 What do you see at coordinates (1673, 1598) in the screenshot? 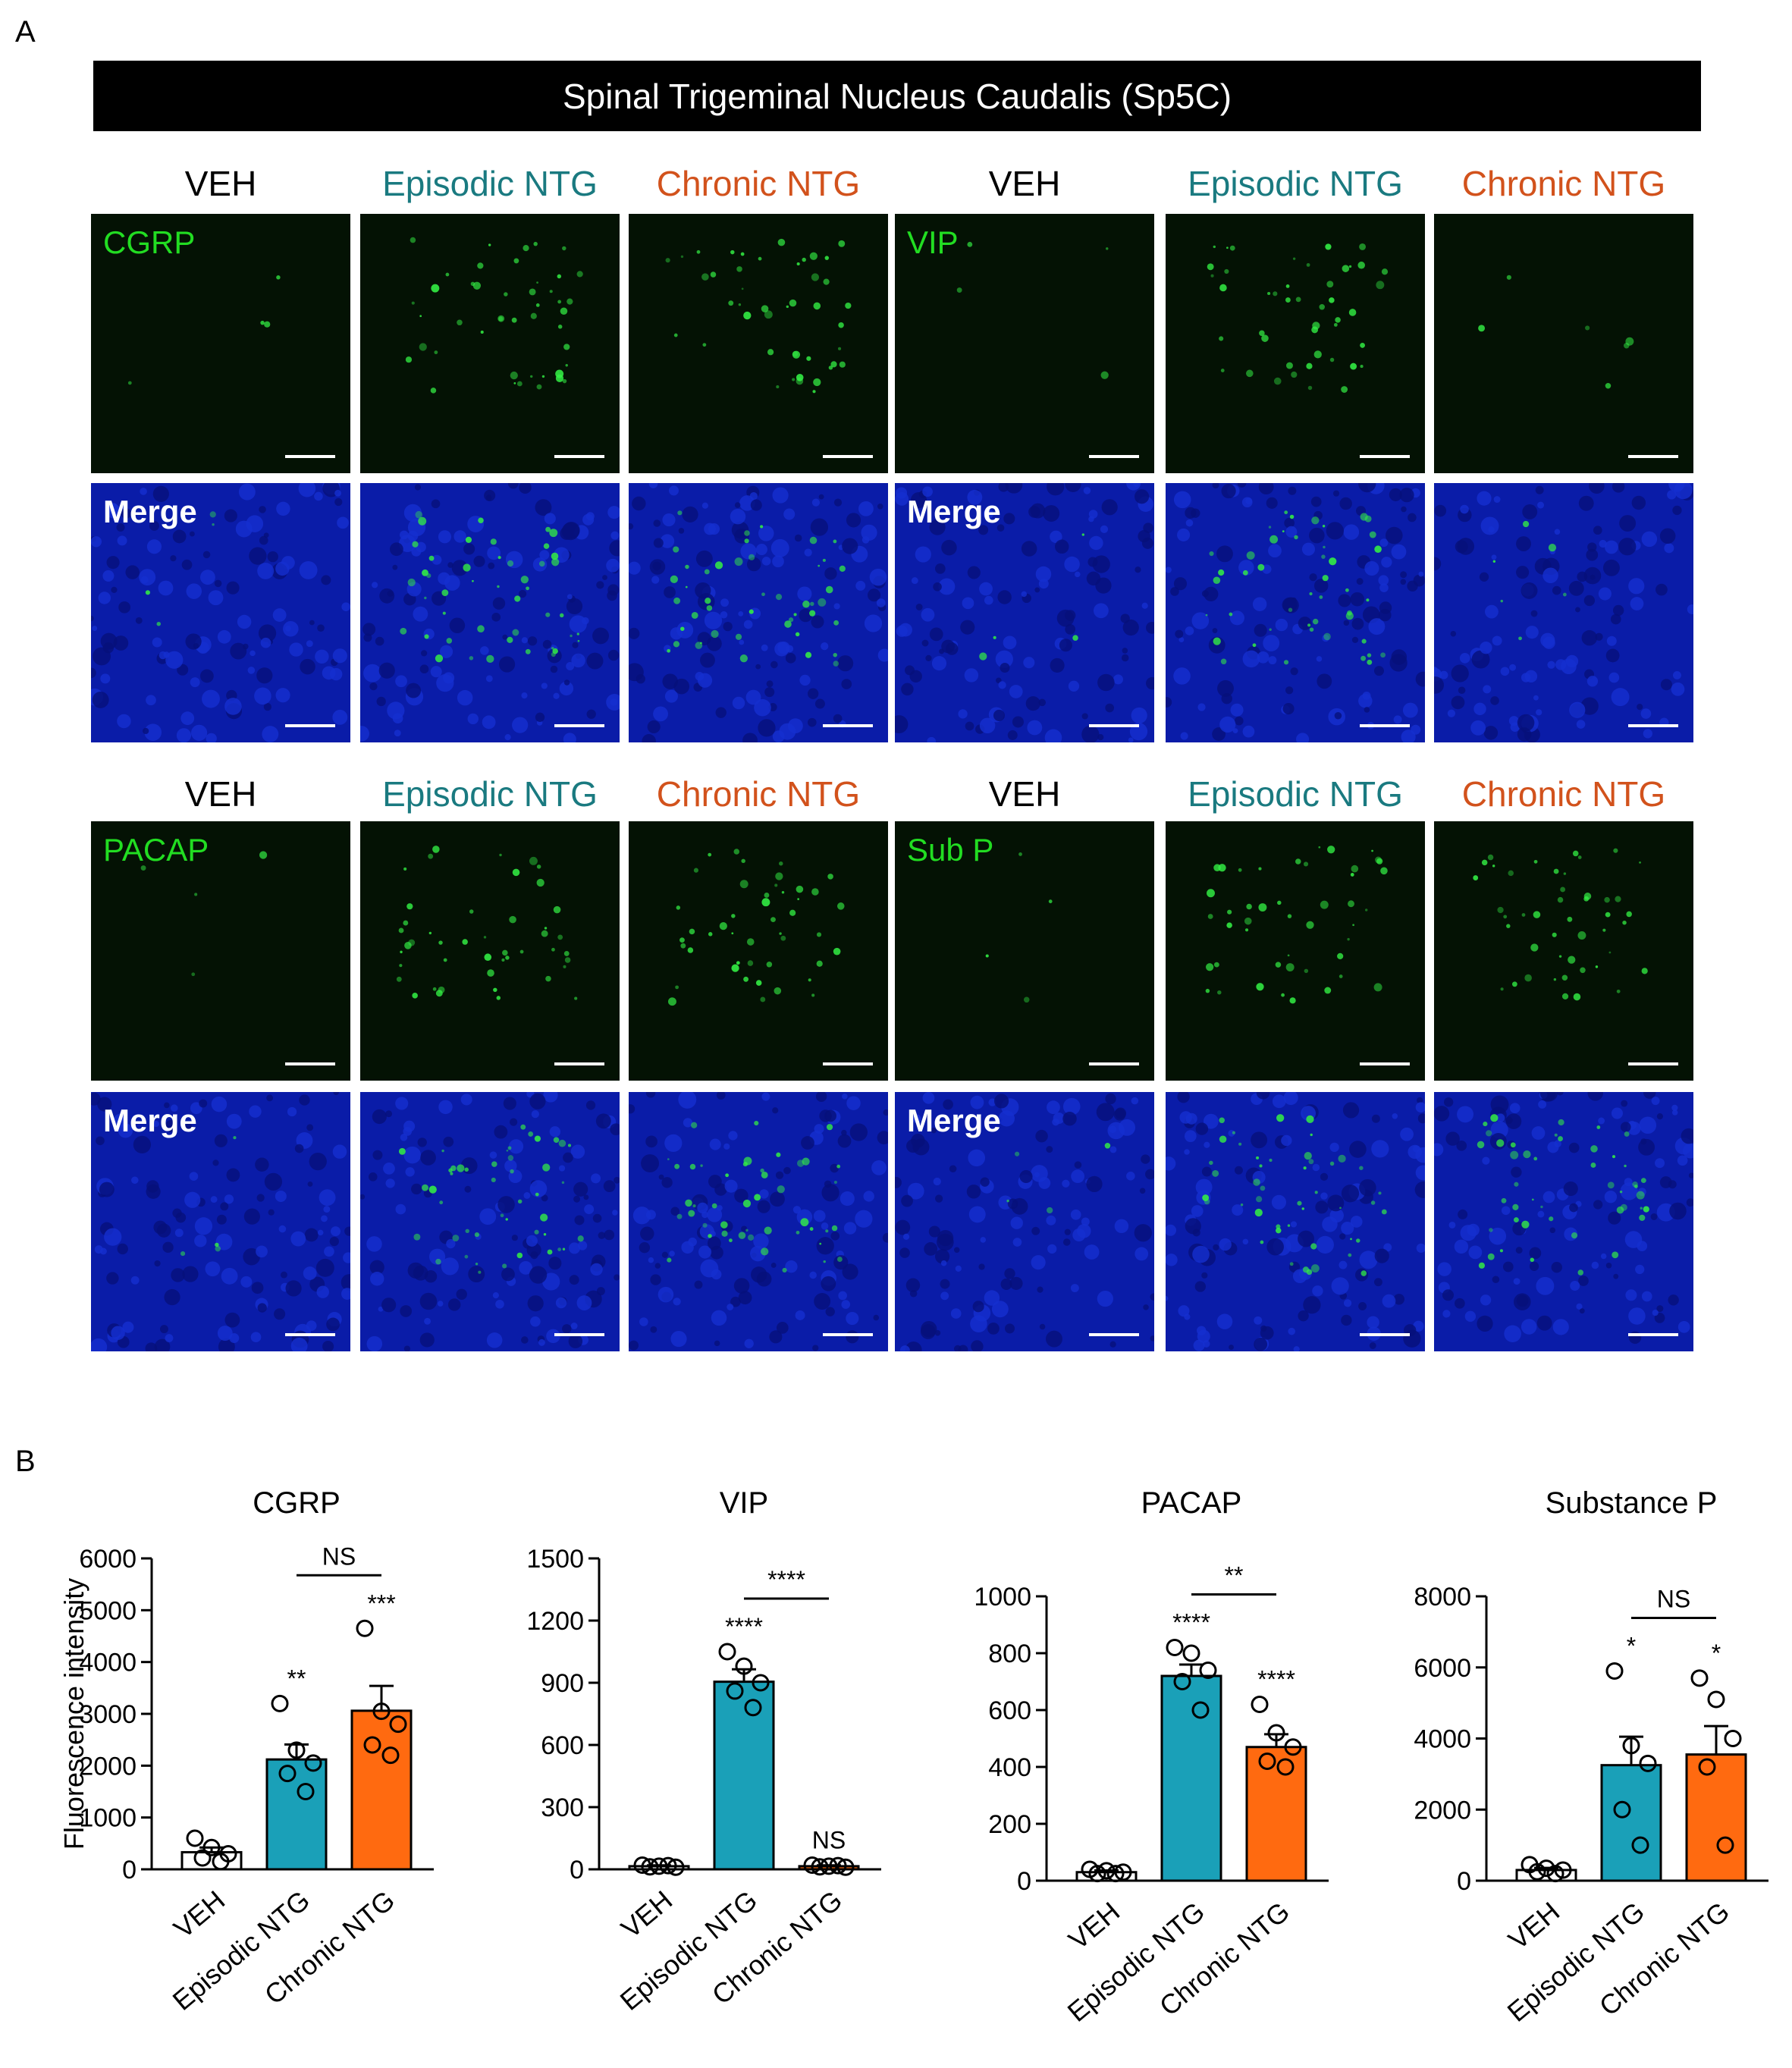
I see `comparison-label: NS` at bounding box center [1673, 1598].